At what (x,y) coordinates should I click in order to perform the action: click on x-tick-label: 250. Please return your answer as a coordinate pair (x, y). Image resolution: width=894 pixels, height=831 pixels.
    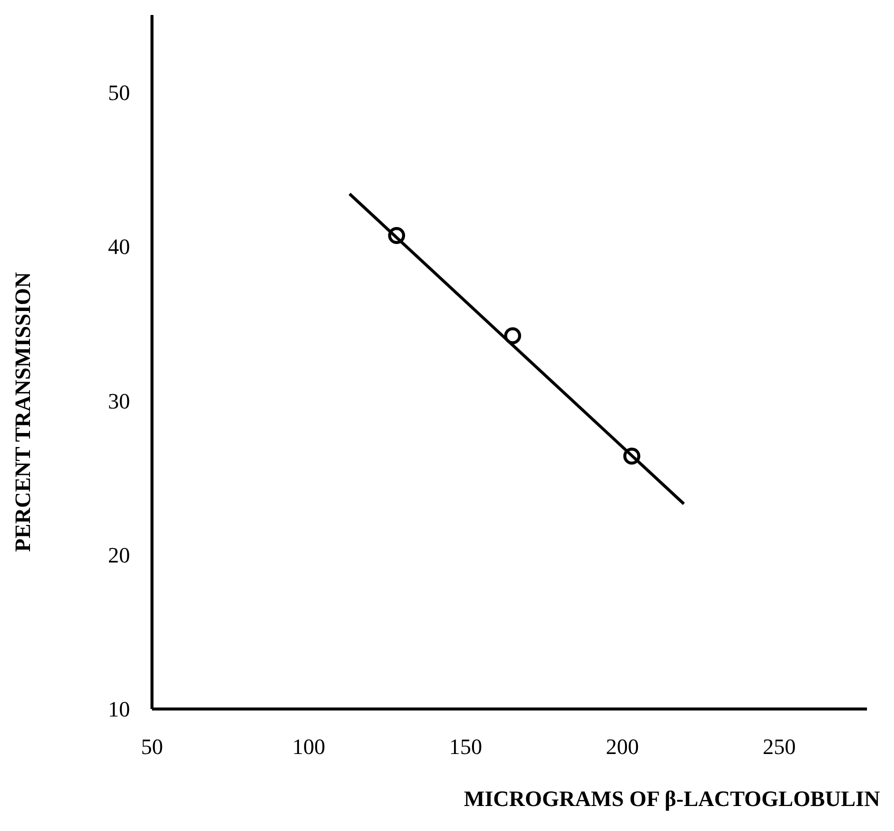
    Looking at the image, I should click on (779, 746).